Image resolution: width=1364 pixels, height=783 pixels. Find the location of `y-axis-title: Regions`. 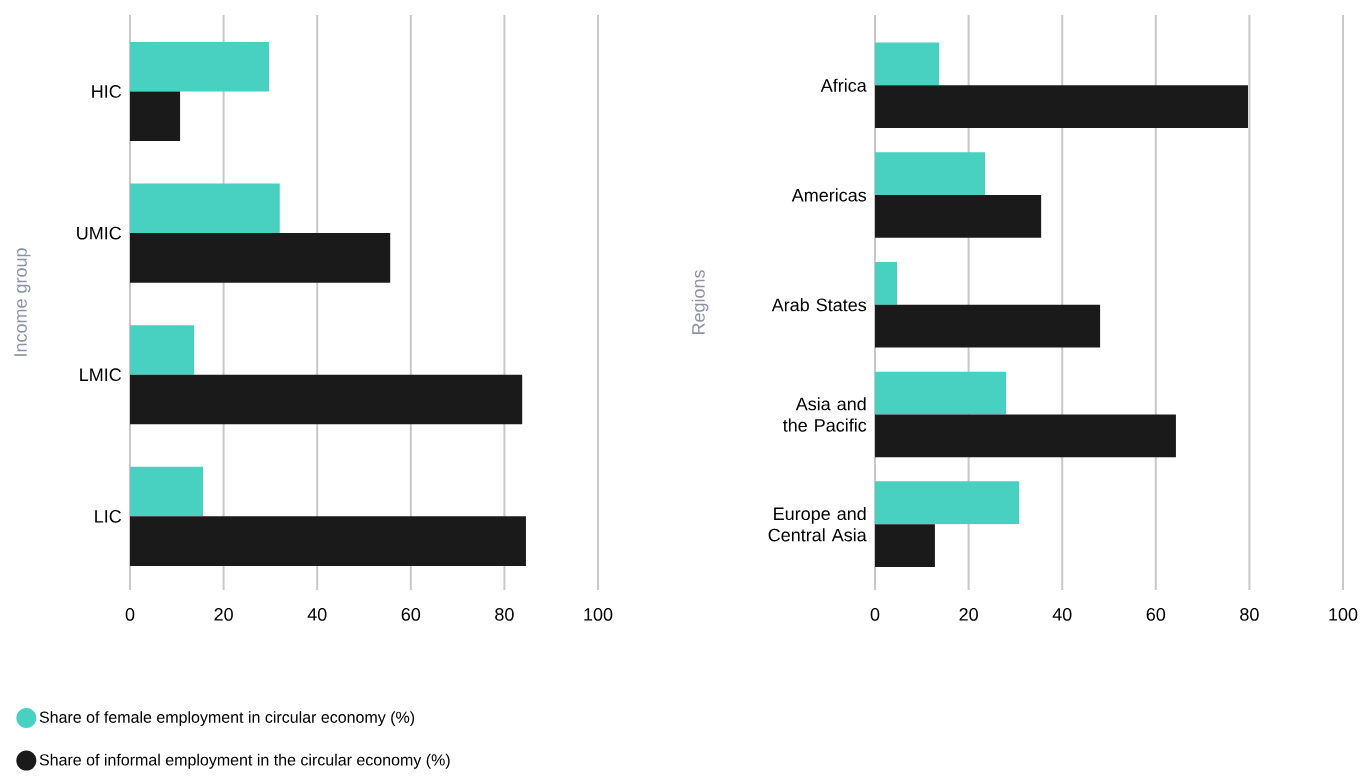

y-axis-title: Regions is located at coordinates (700, 302).